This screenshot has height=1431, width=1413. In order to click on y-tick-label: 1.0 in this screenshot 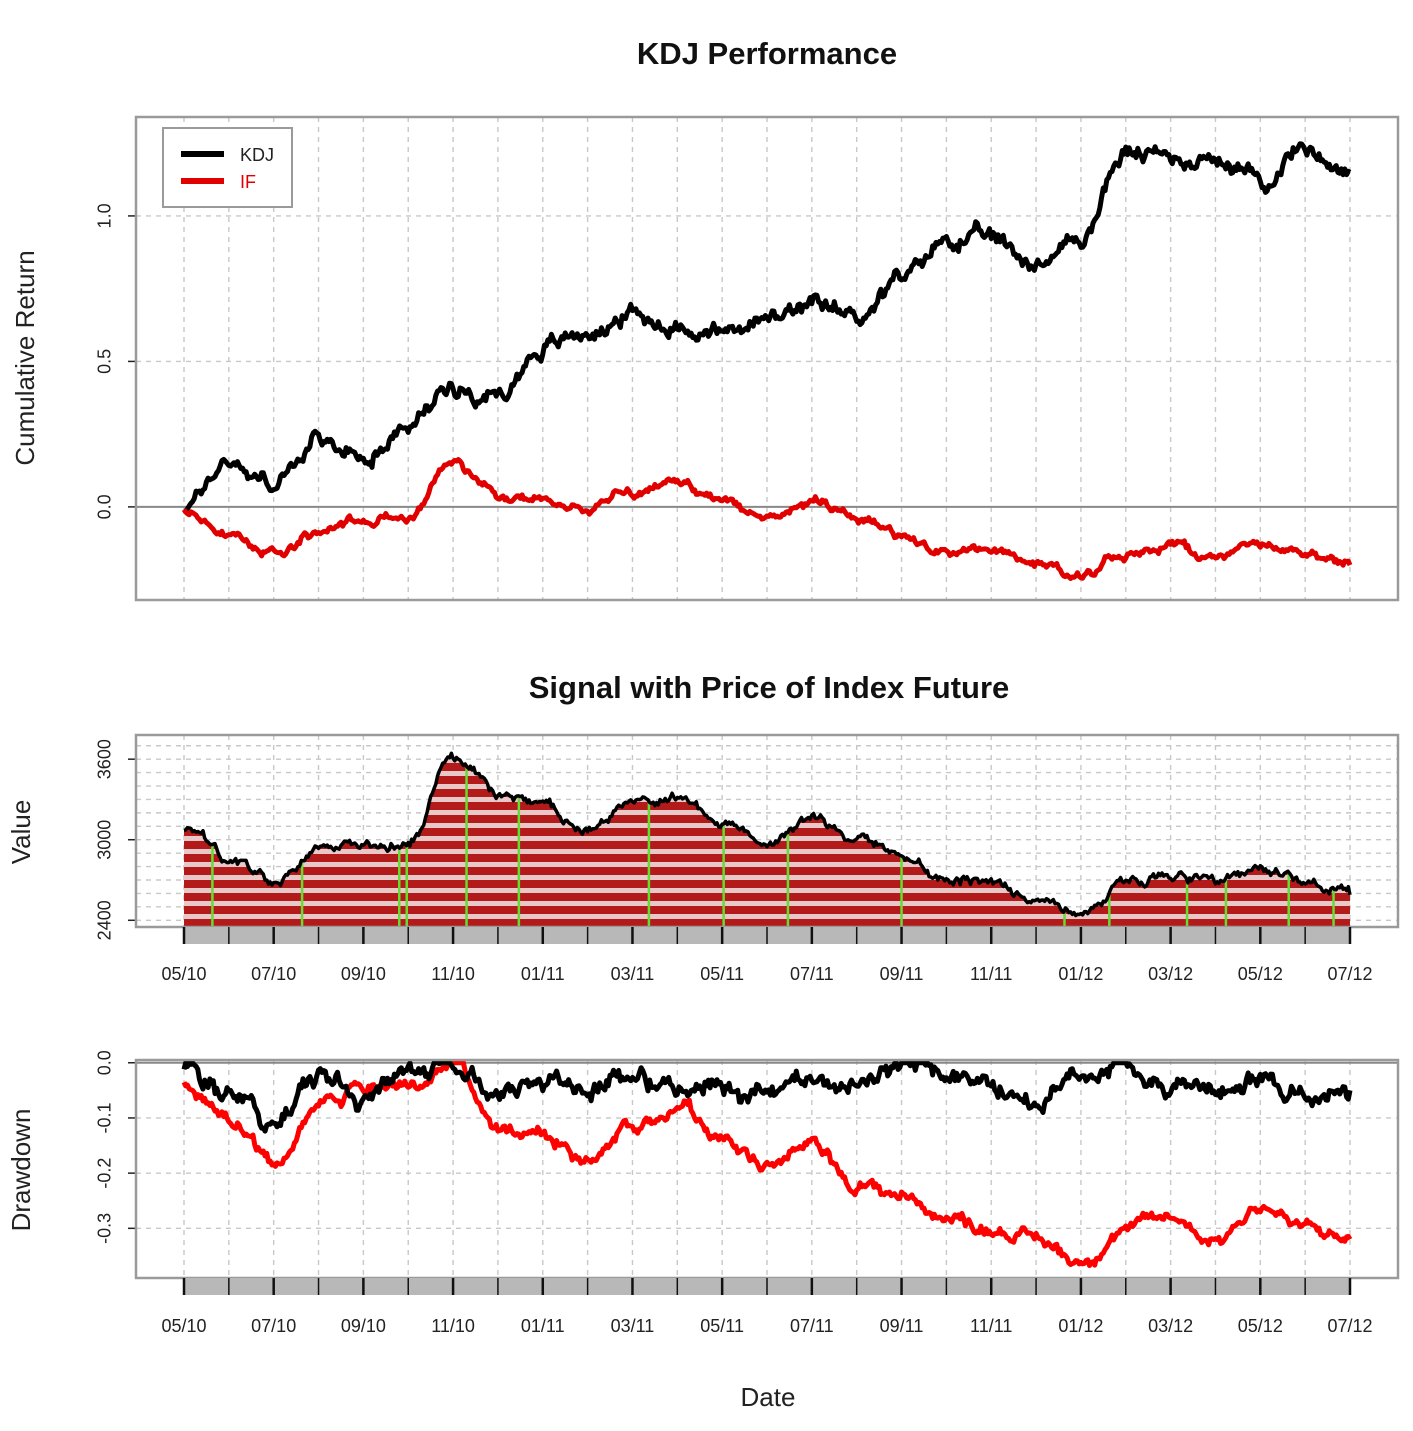, I will do `click(105, 215)`.